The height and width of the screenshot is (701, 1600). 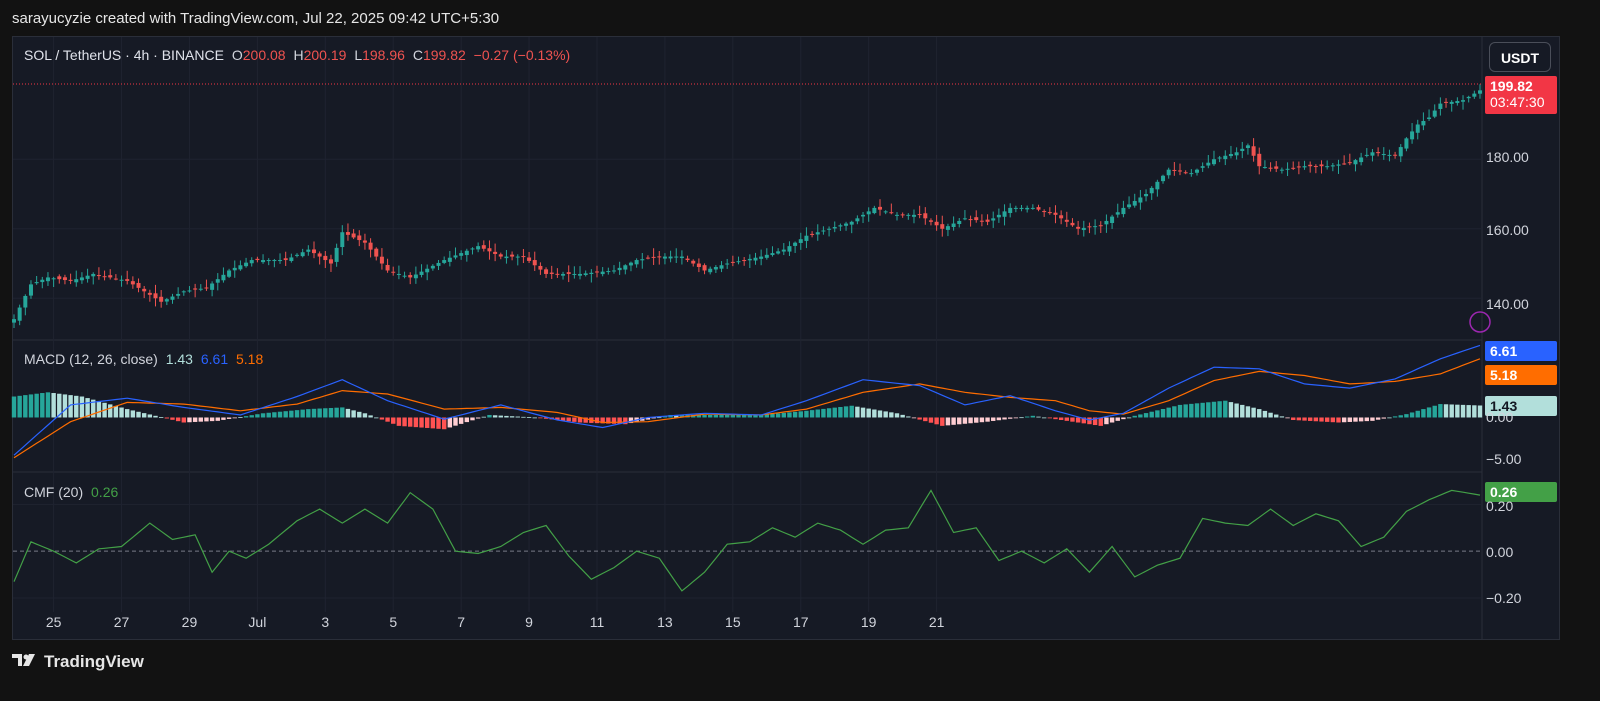 I want to click on cmf-axis-label: −0.20, so click(x=1504, y=598).